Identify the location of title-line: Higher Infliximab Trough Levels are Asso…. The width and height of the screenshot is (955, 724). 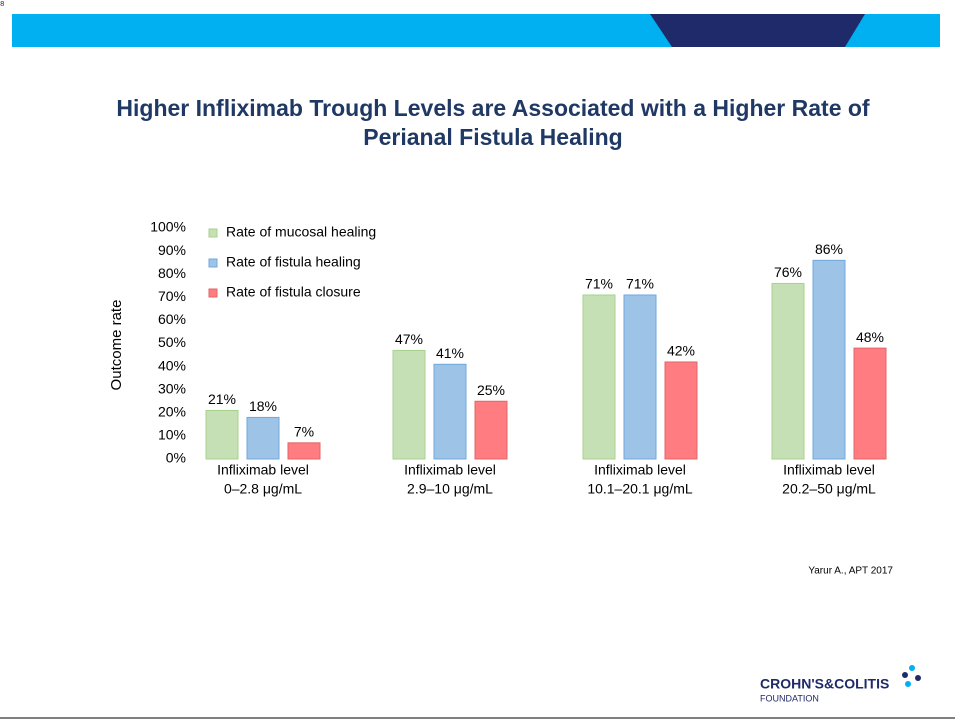
(493, 108).